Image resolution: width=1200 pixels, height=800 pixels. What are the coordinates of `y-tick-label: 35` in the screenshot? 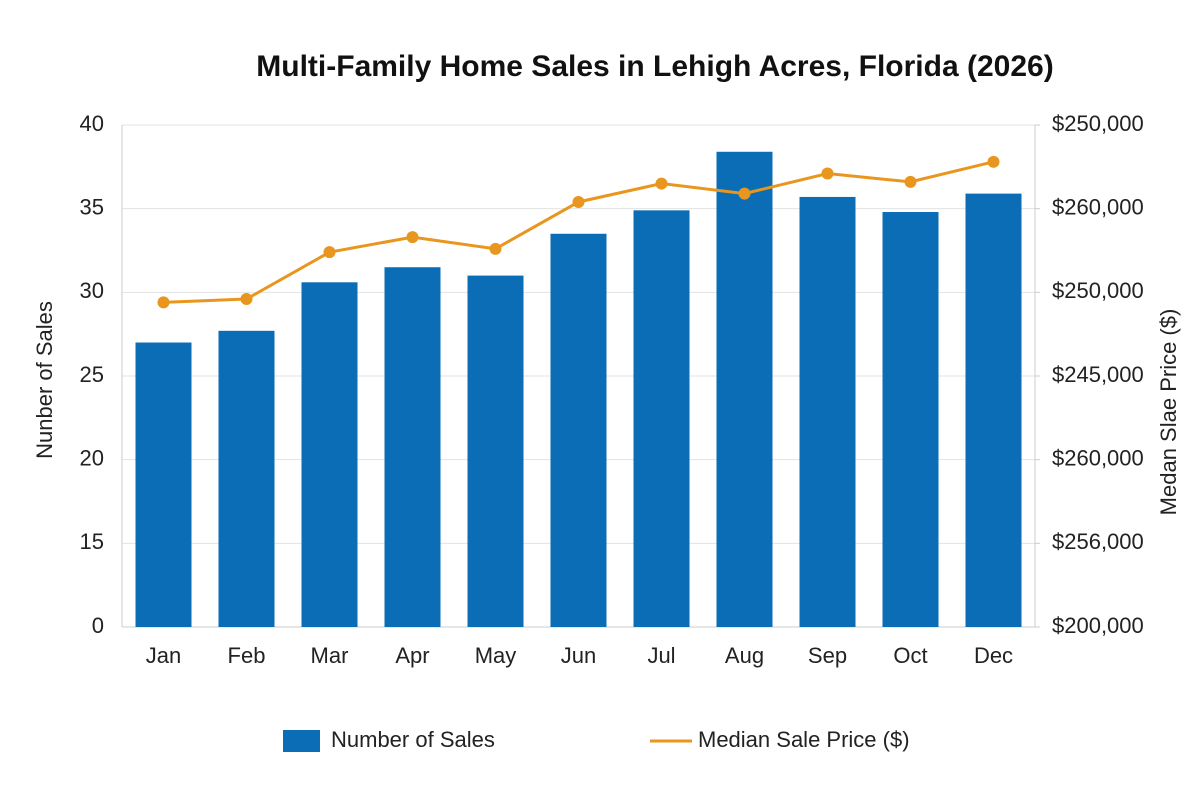 It's located at (92, 206).